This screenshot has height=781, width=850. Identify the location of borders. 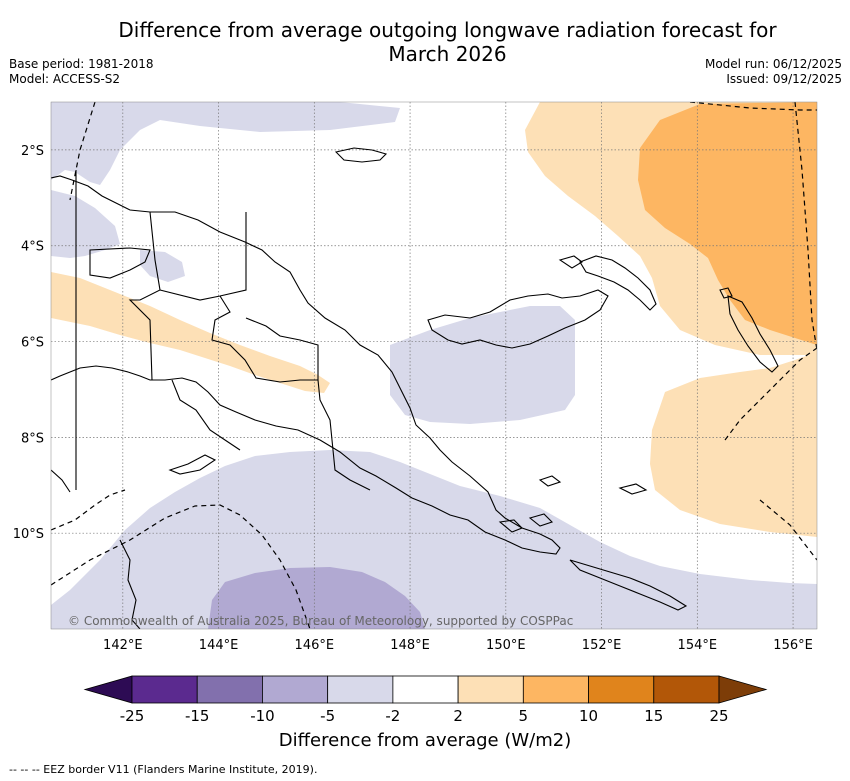
(223, 330).